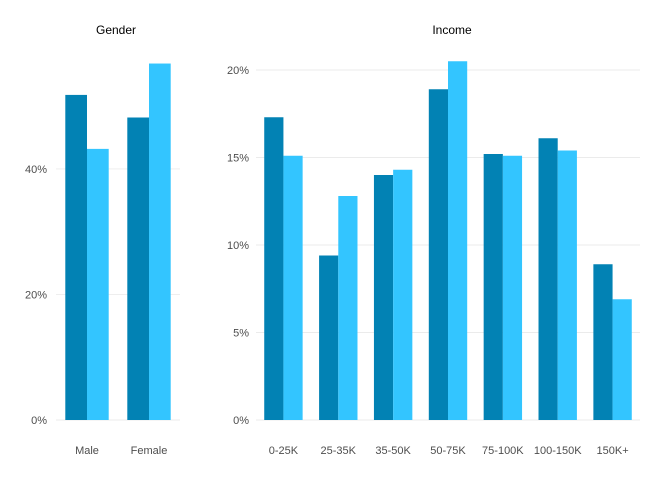  What do you see at coordinates (452, 30) in the screenshot?
I see `income-panel-title: Income` at bounding box center [452, 30].